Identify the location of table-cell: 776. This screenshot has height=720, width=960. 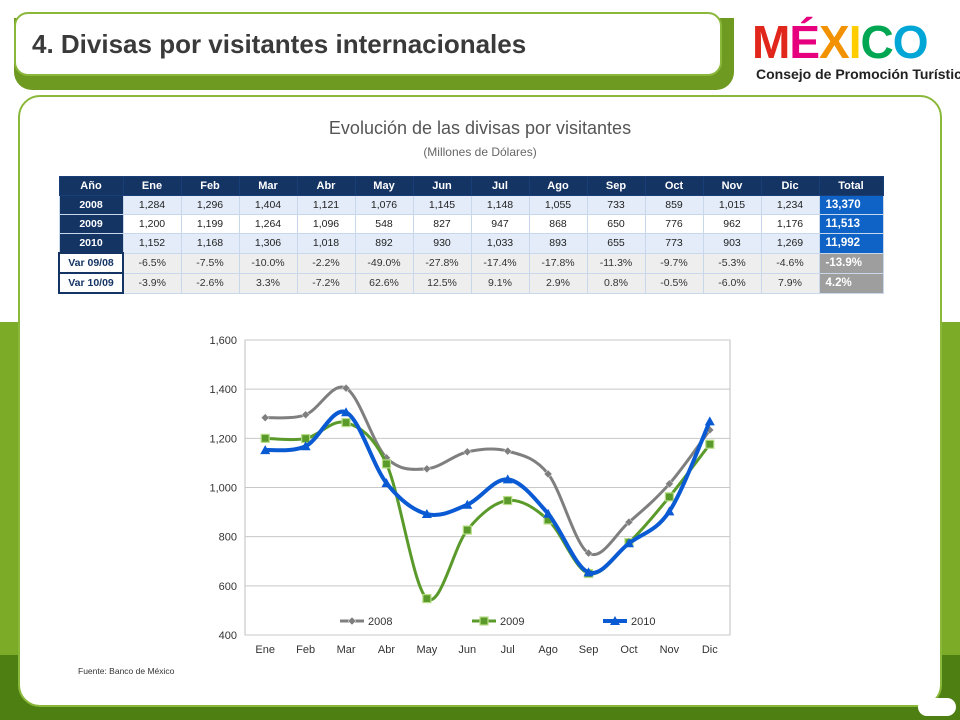
(674, 224).